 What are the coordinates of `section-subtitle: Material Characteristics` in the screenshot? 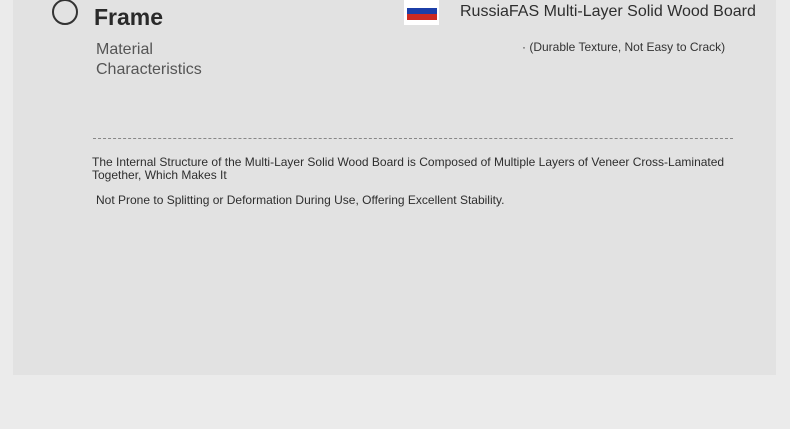 It's located at (149, 59).